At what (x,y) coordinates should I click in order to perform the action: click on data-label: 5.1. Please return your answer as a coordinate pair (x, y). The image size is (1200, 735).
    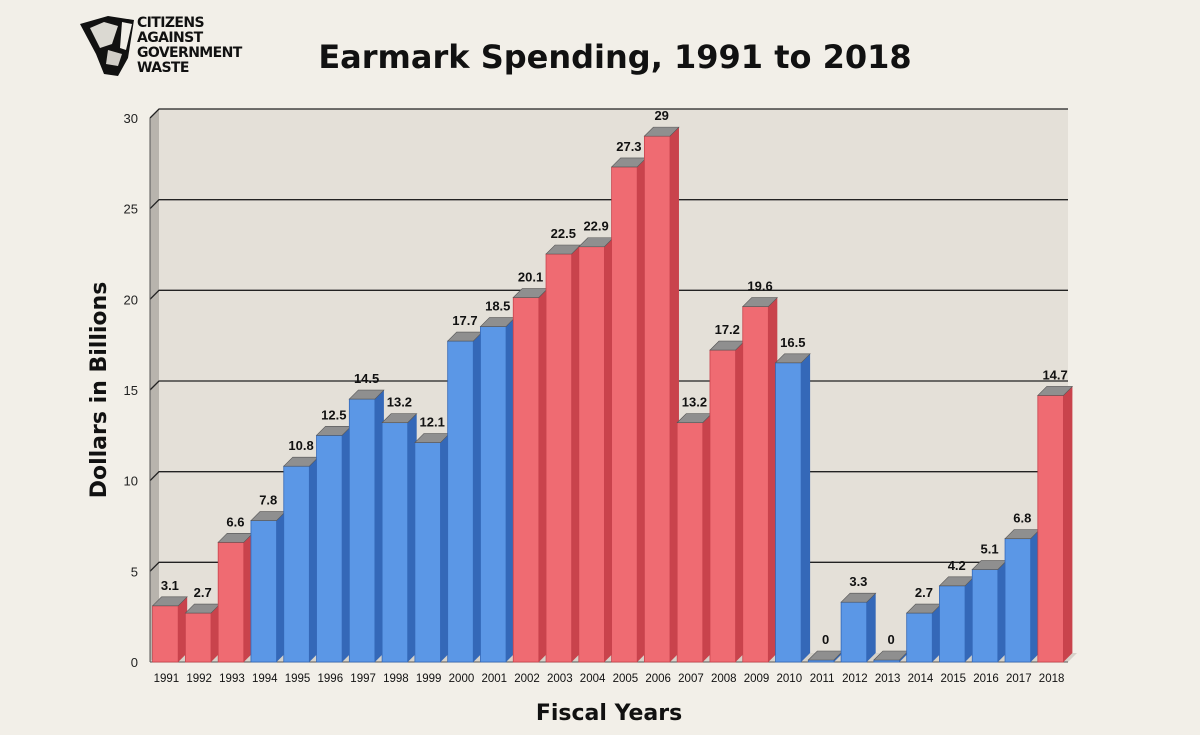
    Looking at the image, I should click on (989, 549).